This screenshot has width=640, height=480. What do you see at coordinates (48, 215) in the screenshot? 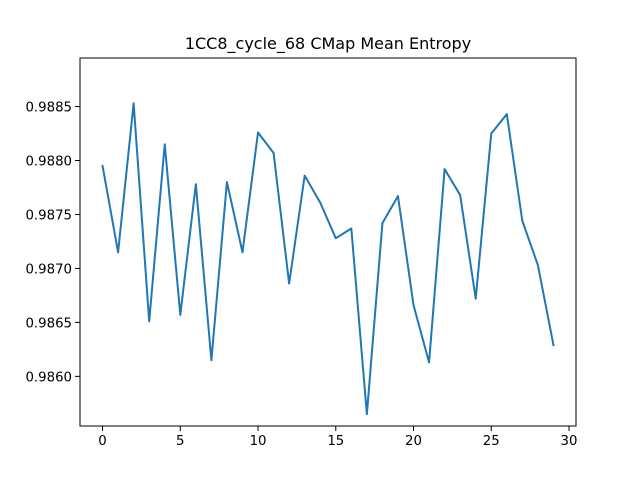
I see `y-tick-label: 0.9875` at bounding box center [48, 215].